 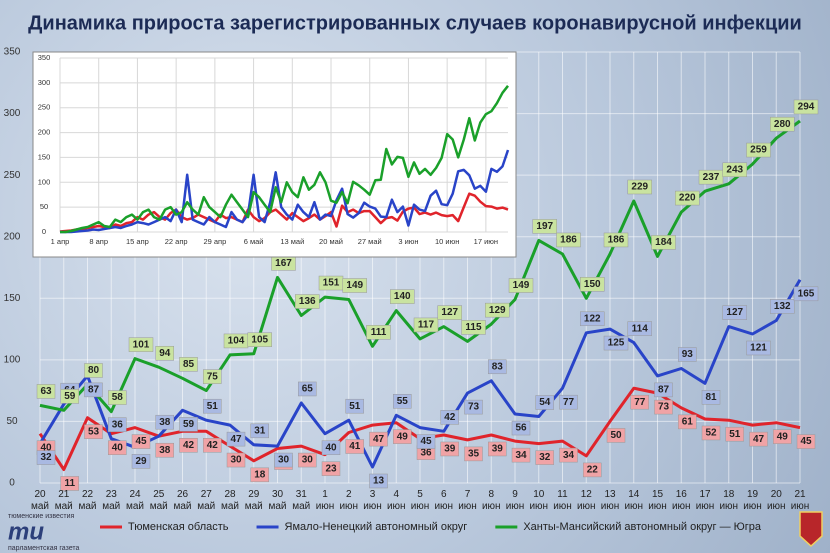 What do you see at coordinates (663, 242) in the screenshot?
I see `data-label: 184` at bounding box center [663, 242].